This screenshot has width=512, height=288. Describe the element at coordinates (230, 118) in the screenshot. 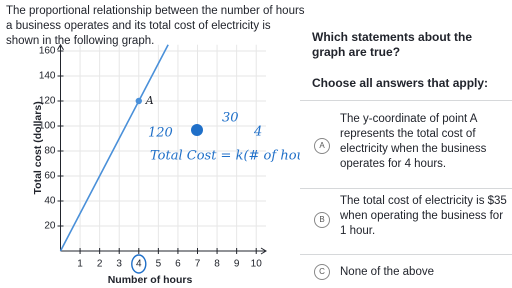

I see `annotation: 30` at that location.